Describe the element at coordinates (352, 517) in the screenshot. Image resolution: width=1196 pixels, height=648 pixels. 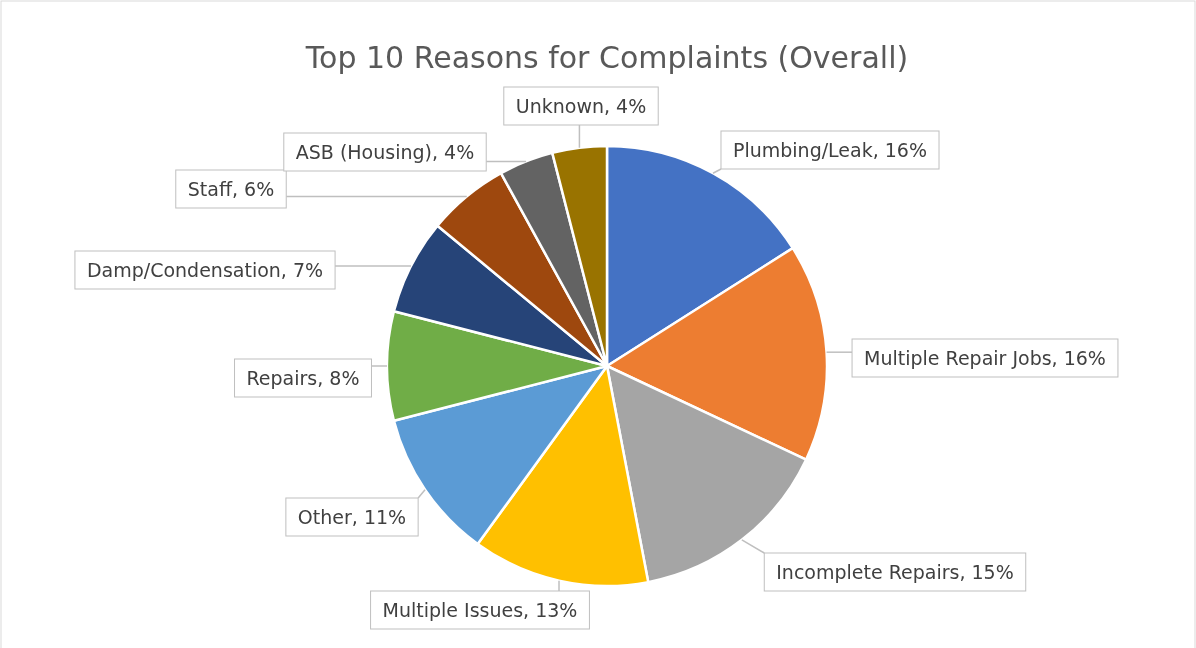
I see `slice-label: Other, 11%` at that location.